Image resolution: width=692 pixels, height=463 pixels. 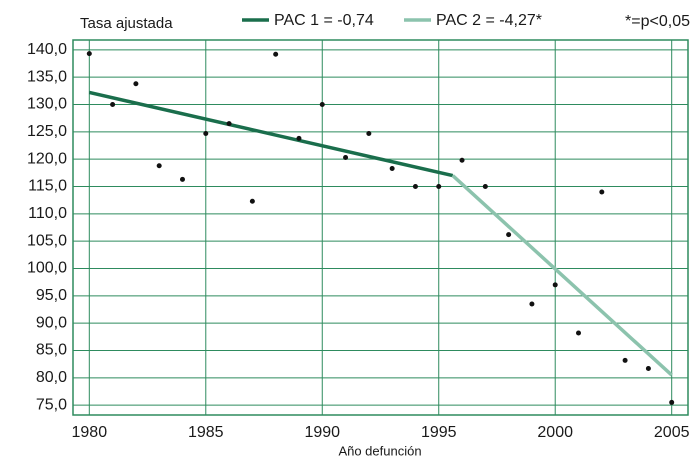 What do you see at coordinates (47, 104) in the screenshot?
I see `y-tick-label: 130,0` at bounding box center [47, 104].